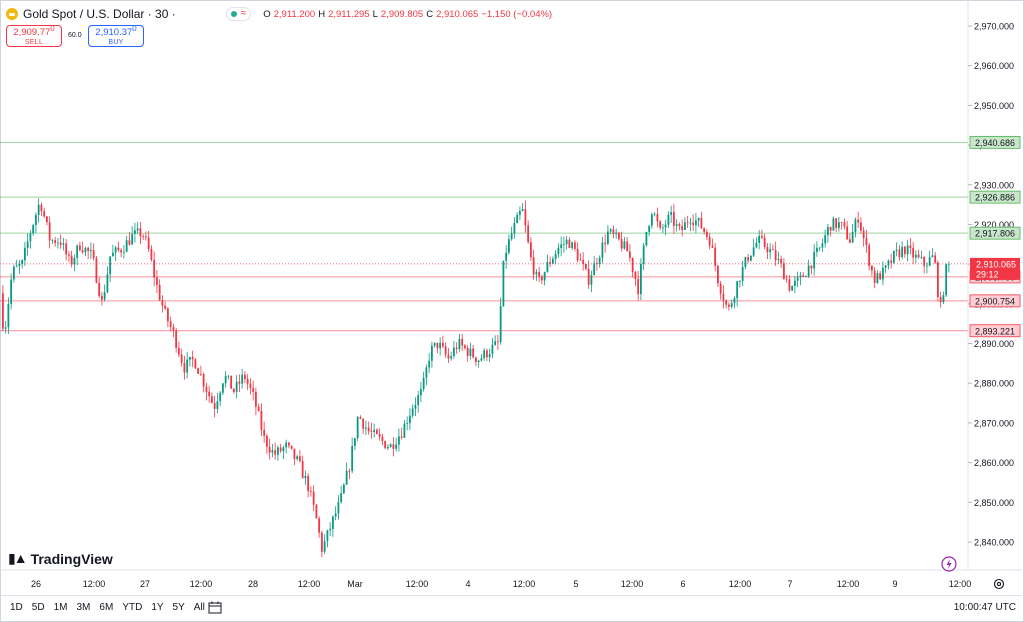 This screenshot has width=1024, height=622. Describe the element at coordinates (294, 14) in the screenshot. I see `ohlc-open-value: 2,911.200` at that location.